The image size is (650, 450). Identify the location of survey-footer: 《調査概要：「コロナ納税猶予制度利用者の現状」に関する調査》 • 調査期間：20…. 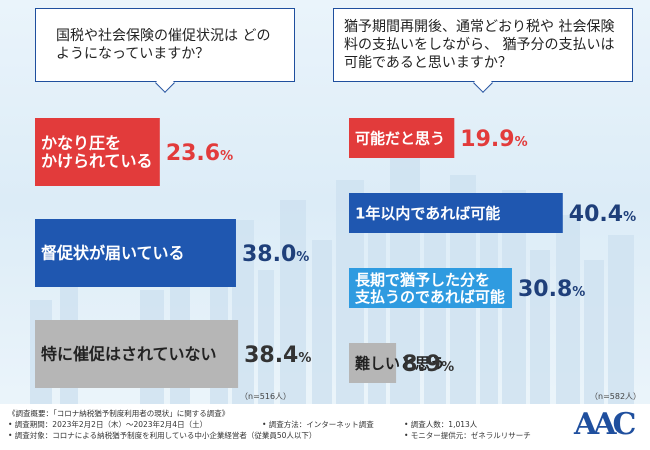
(325, 427).